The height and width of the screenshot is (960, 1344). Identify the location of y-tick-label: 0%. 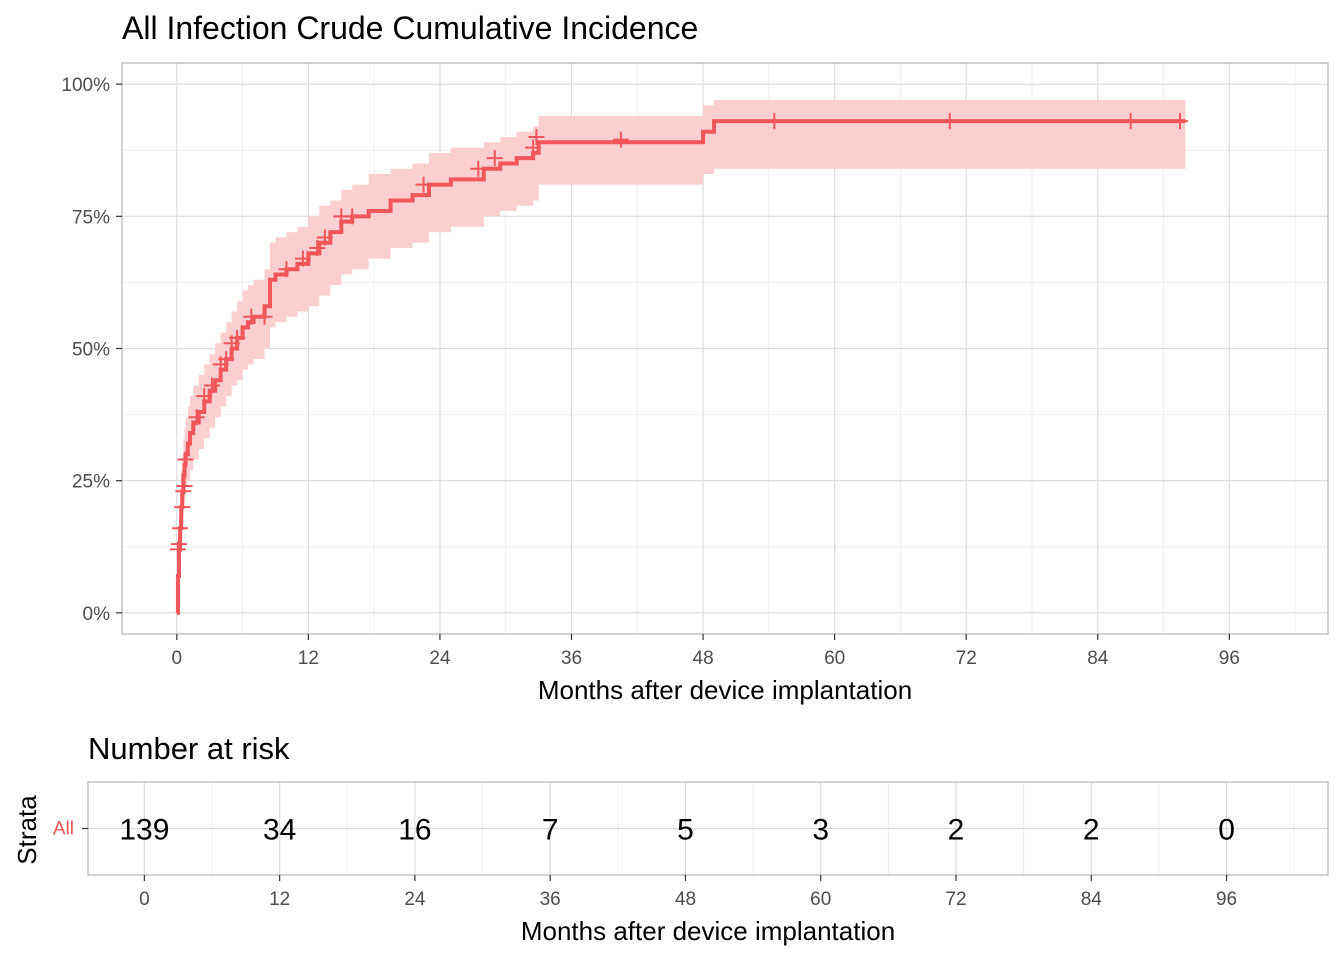
(97, 614).